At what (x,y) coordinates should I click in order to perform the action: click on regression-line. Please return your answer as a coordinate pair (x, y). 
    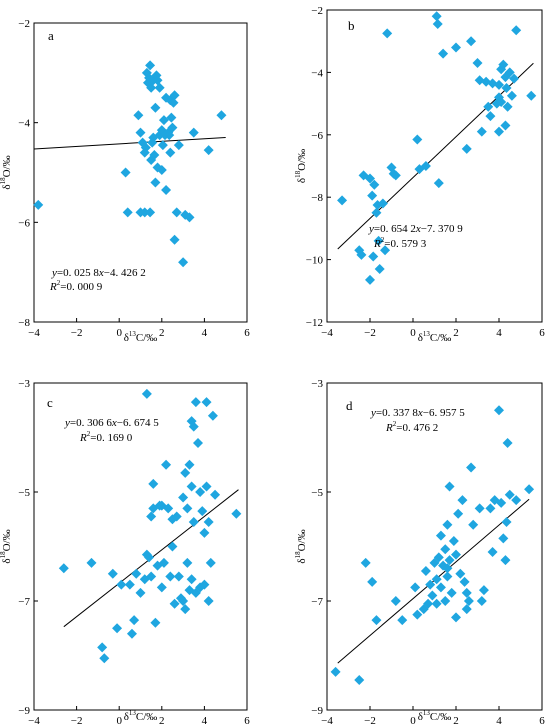
    Looking at the image, I should click on (435, 156).